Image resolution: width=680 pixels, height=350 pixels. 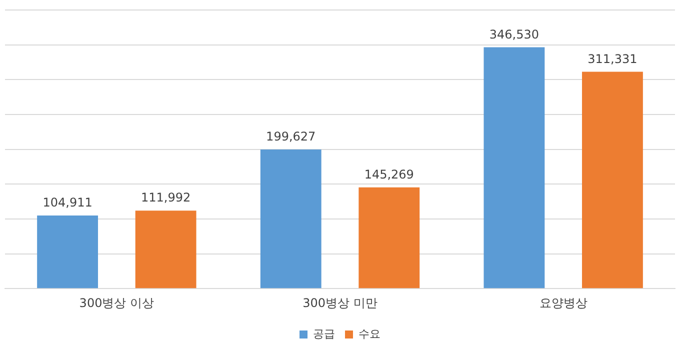 I want to click on data-label: 199,627, so click(x=291, y=137).